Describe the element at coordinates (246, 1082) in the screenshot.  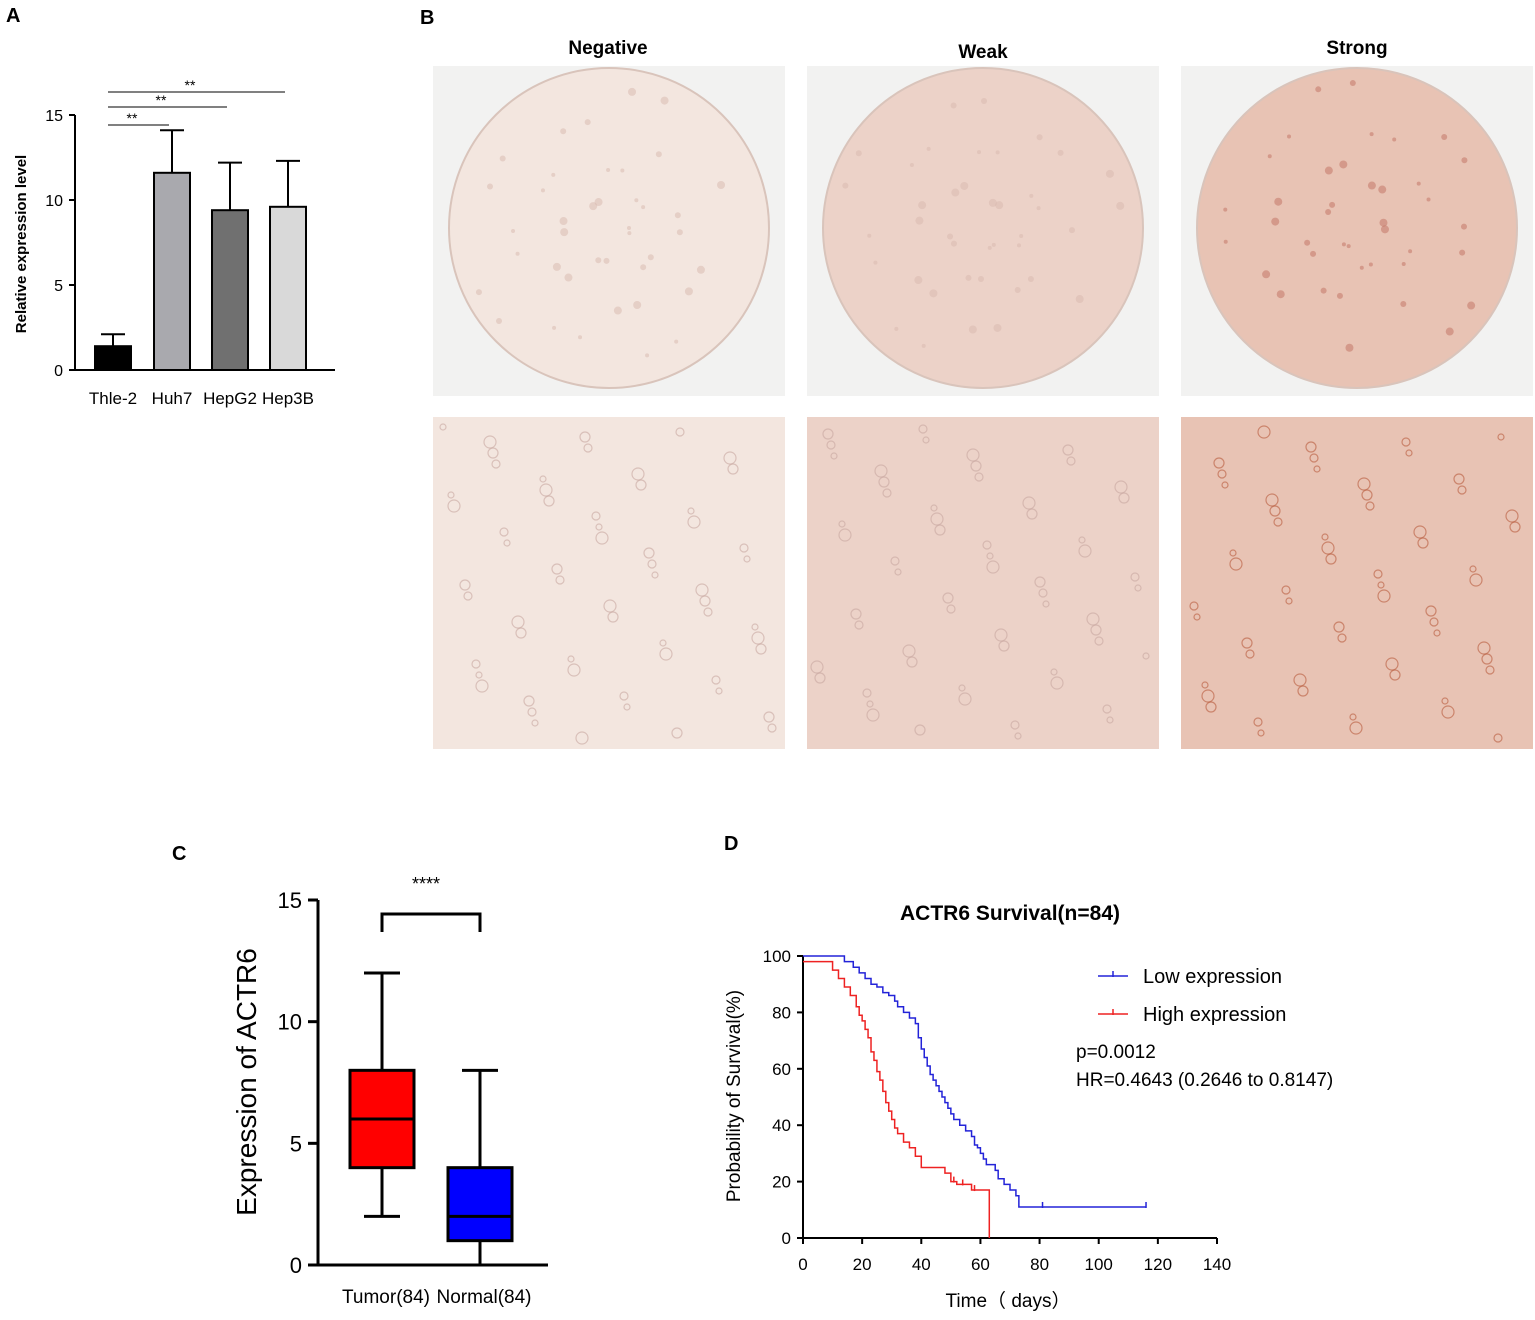
I see `c-y-axis-label: Expression of ACTR6` at that location.